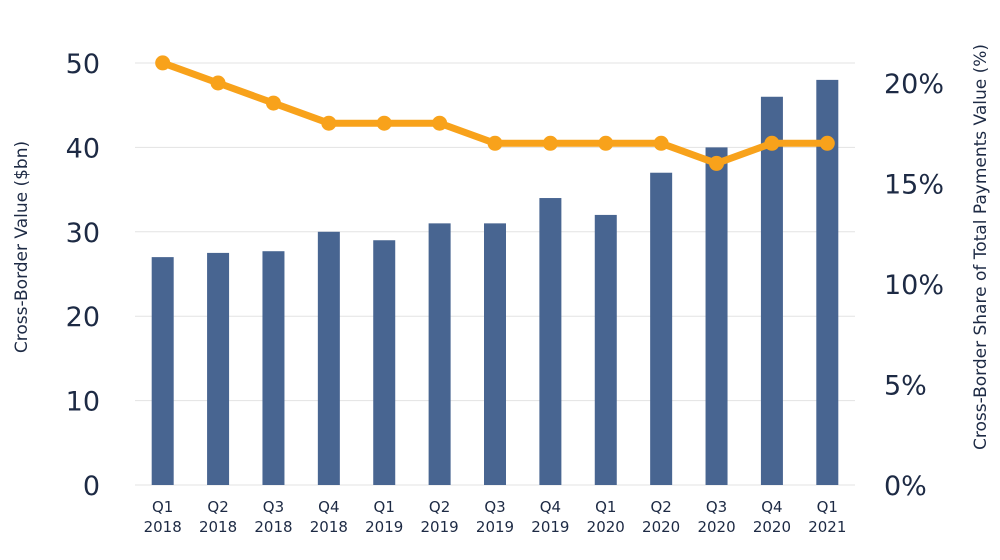 Image resolution: width=1000 pixels, height=560 pixels. I want to click on left-axis-title: Cross-Border Value ($bn), so click(22, 247).